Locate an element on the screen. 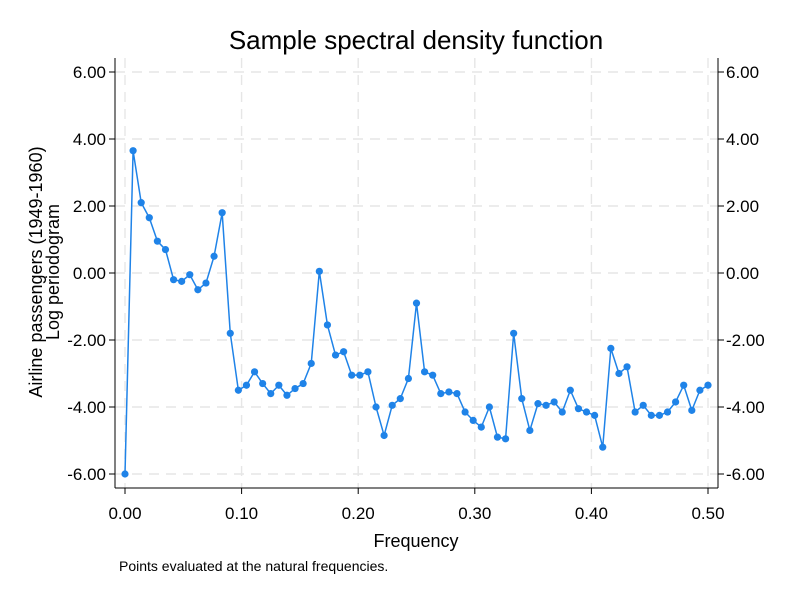  y-tick-label-left-4: 2.00 is located at coordinates (89, 206).